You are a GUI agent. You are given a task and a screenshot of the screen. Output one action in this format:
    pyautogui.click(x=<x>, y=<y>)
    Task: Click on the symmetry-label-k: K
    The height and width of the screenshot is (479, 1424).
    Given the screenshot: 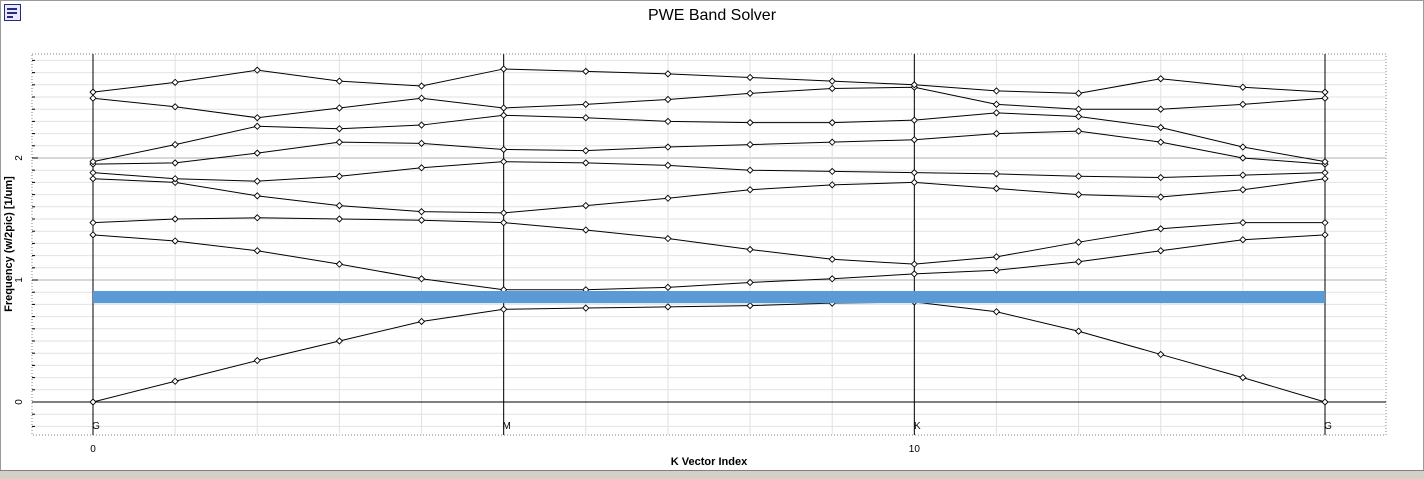 What is the action you would take?
    pyautogui.click(x=917, y=426)
    